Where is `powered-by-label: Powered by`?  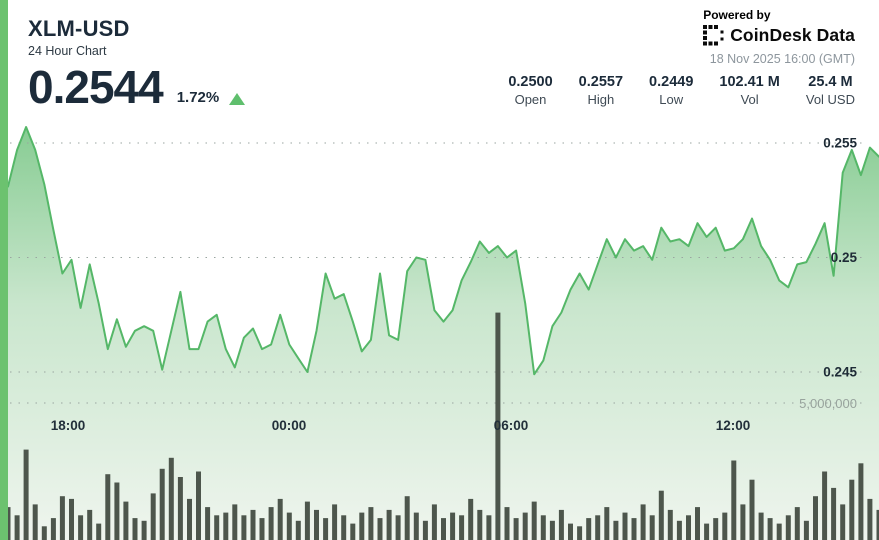 powered-by-label: Powered by is located at coordinates (737, 15).